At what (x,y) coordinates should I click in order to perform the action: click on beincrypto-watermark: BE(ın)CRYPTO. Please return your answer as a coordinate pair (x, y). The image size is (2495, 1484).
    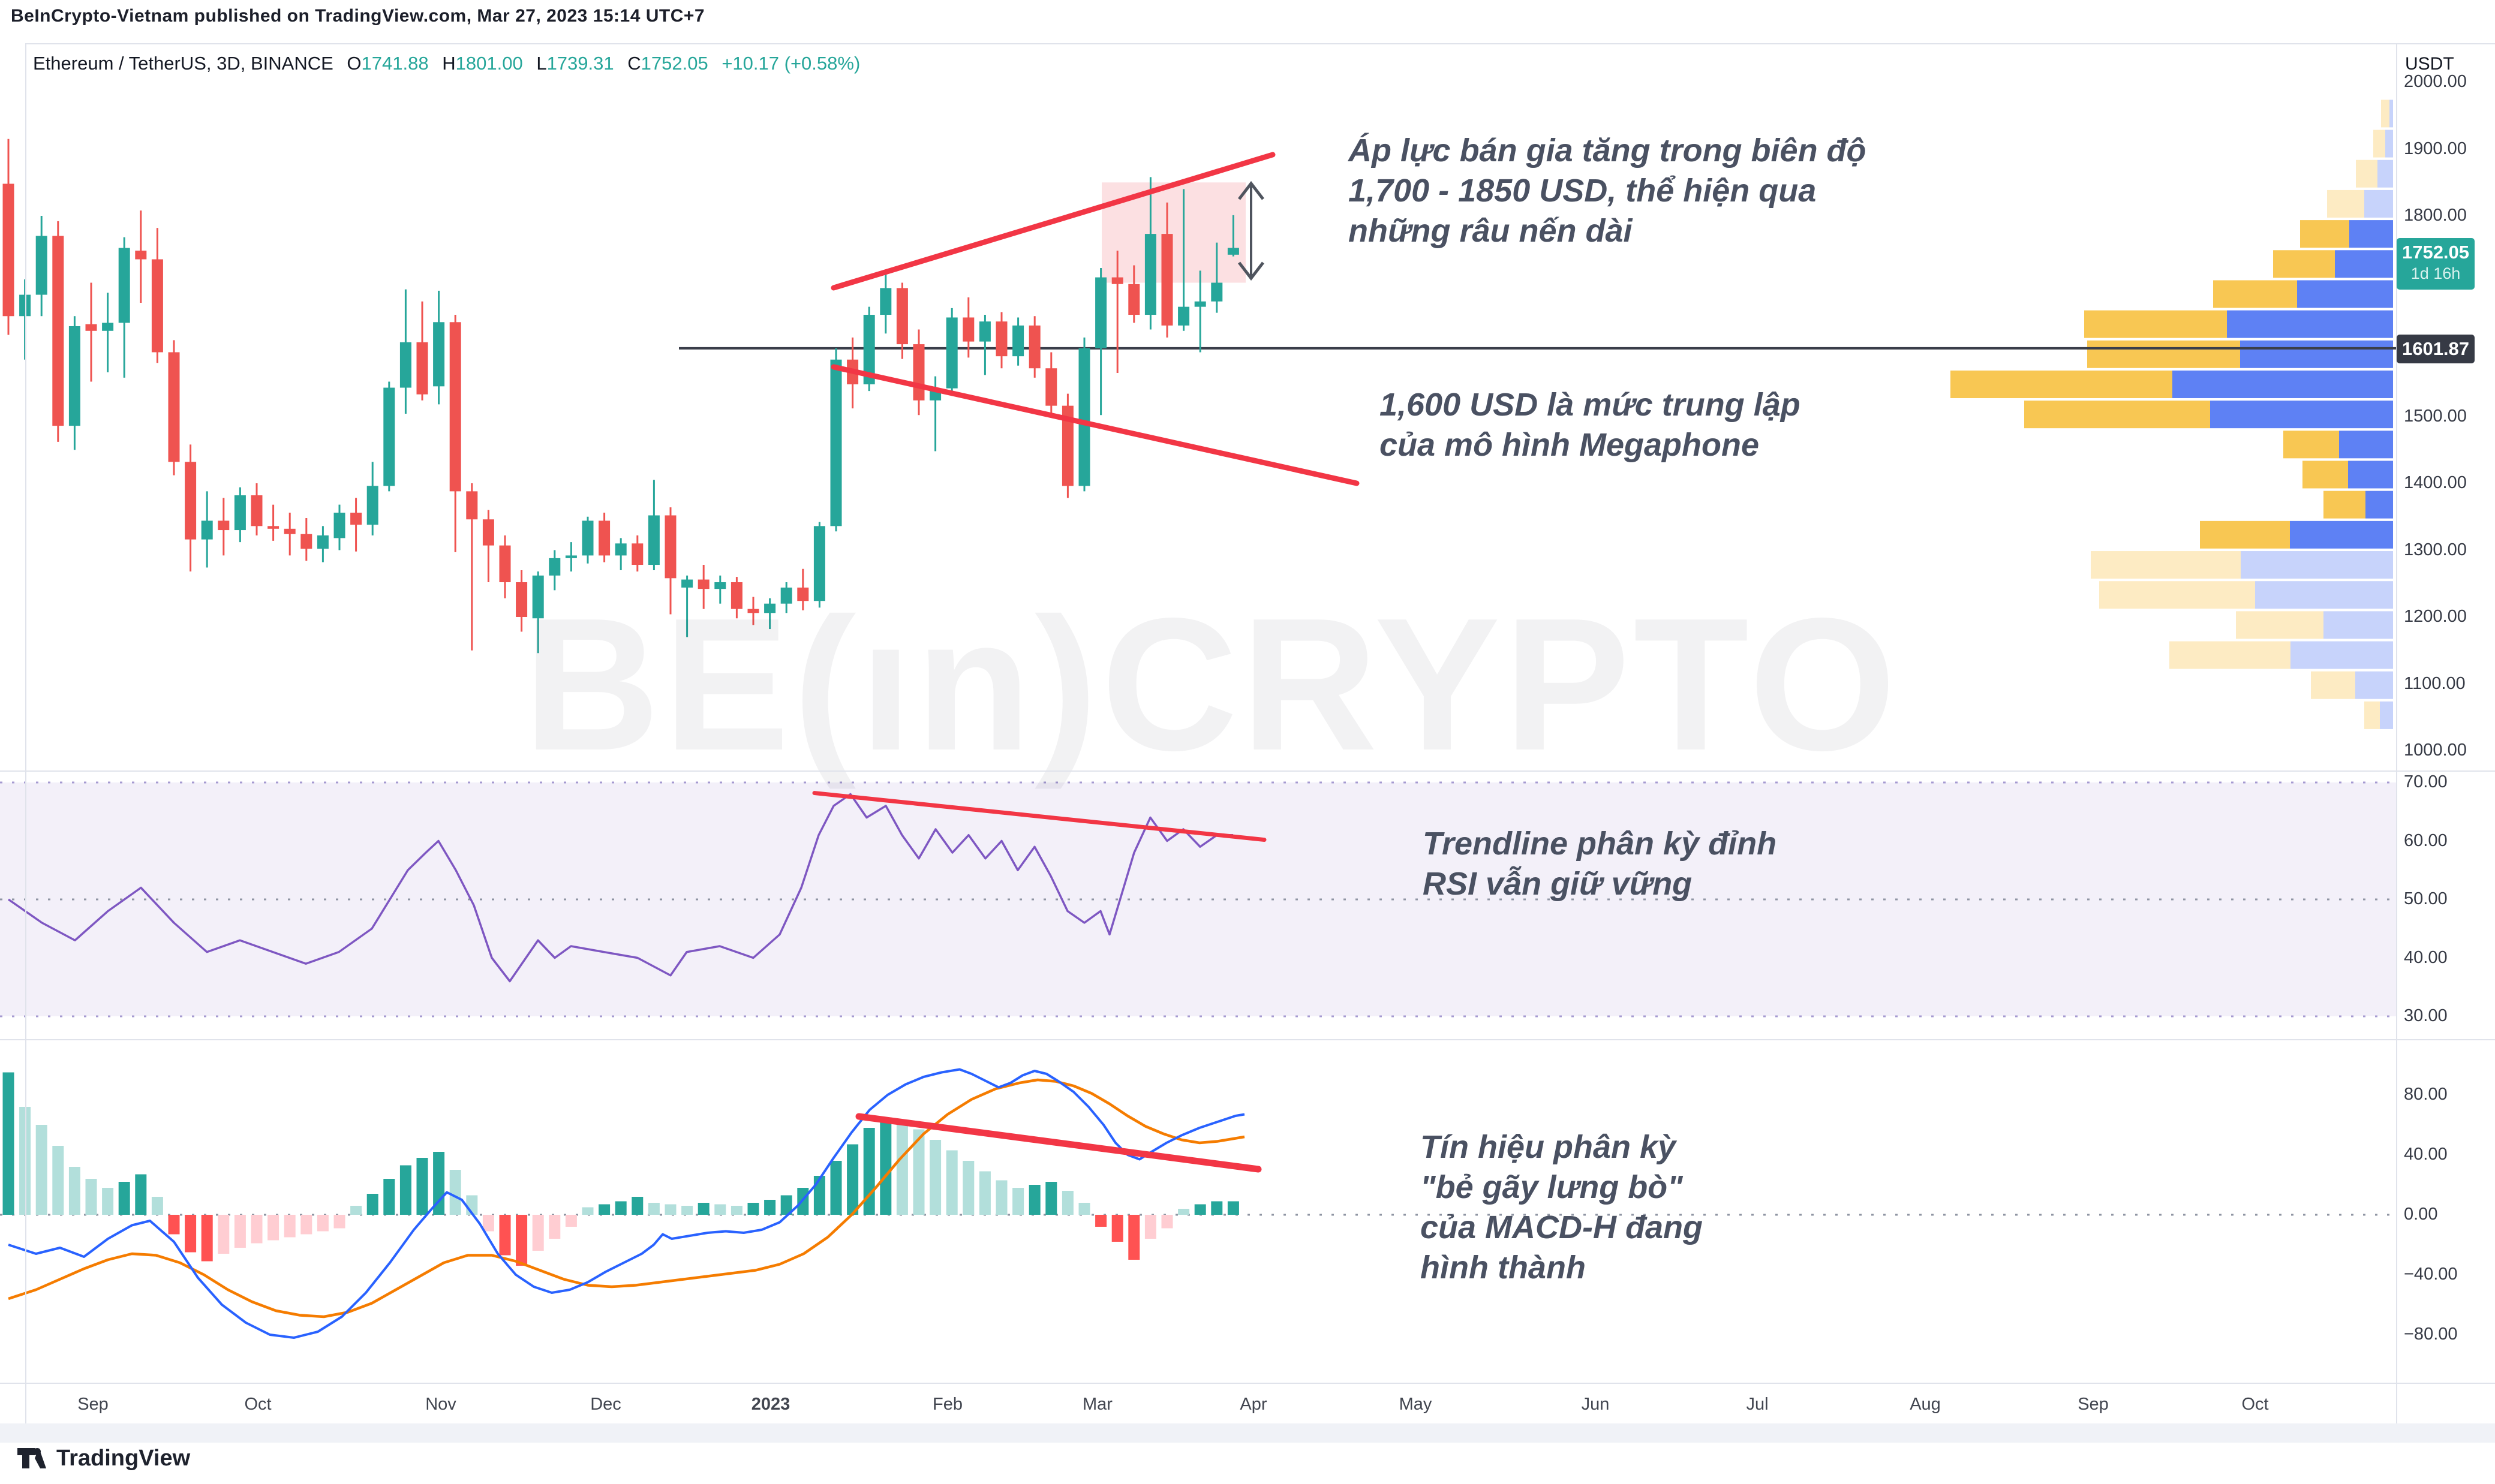
    Looking at the image, I should click on (1211, 684).